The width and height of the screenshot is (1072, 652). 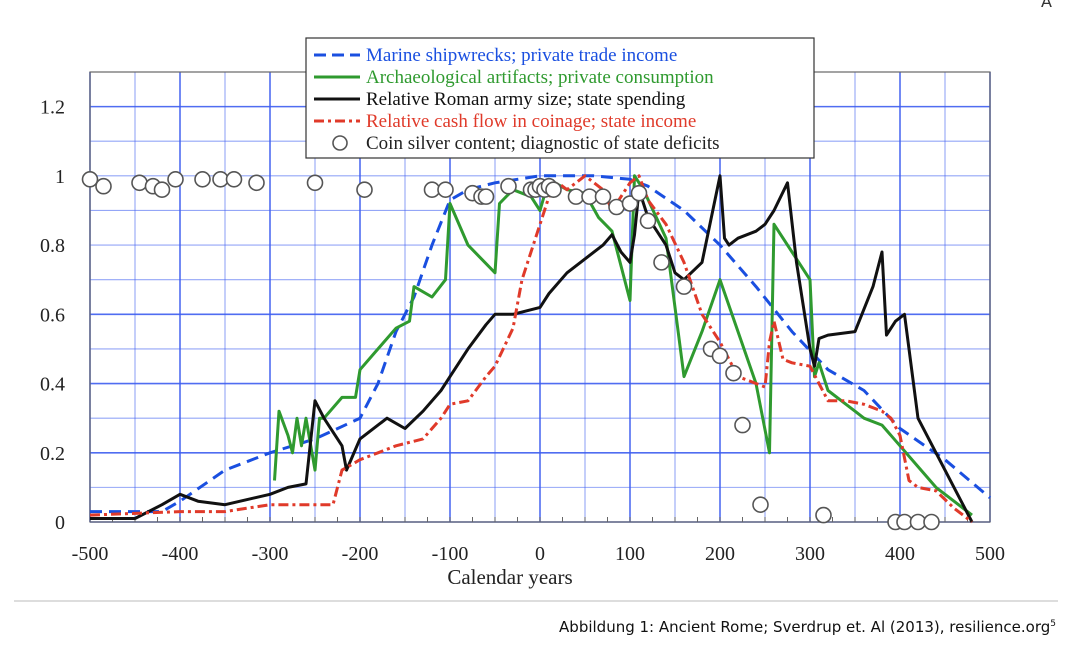 I want to click on x-tick-label: 0, so click(x=540, y=554).